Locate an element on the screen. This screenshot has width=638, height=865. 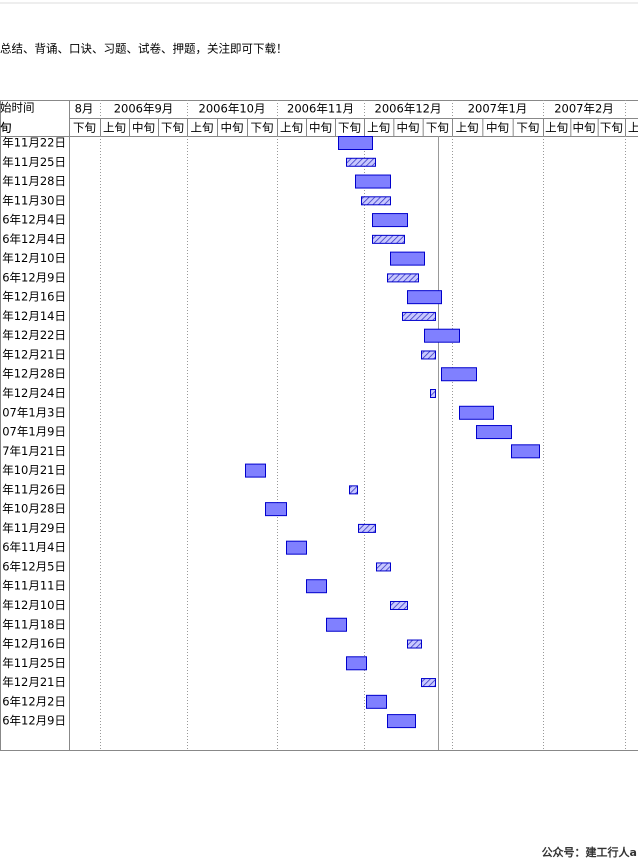
row-start-date: 年10月28日 is located at coordinates (34, 509).